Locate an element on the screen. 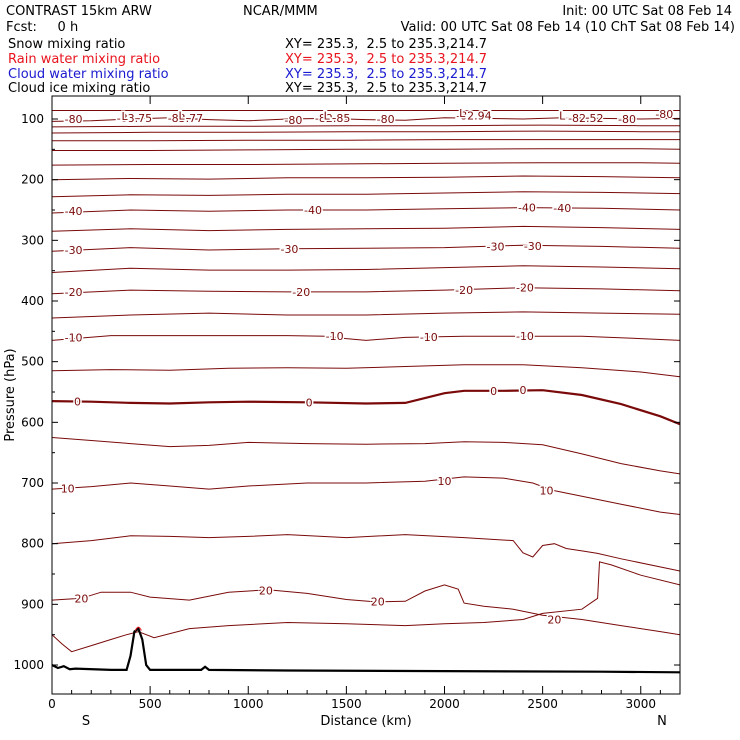 The image size is (740, 740). contour-label-11: -40 is located at coordinates (313, 210).